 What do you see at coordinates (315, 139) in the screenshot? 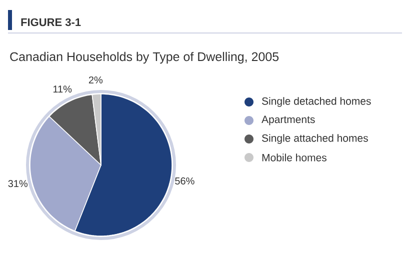
I see `legend-label: Single attached homes` at bounding box center [315, 139].